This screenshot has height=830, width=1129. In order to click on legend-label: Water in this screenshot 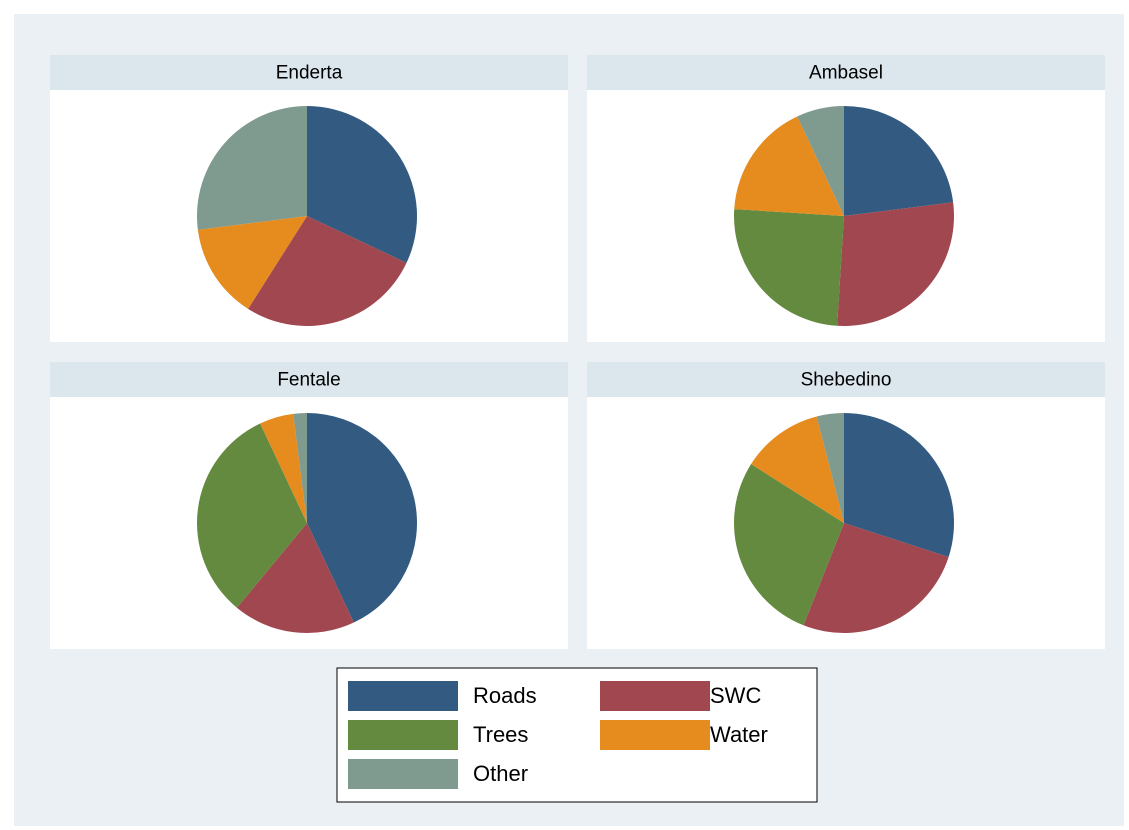, I will do `click(739, 734)`.